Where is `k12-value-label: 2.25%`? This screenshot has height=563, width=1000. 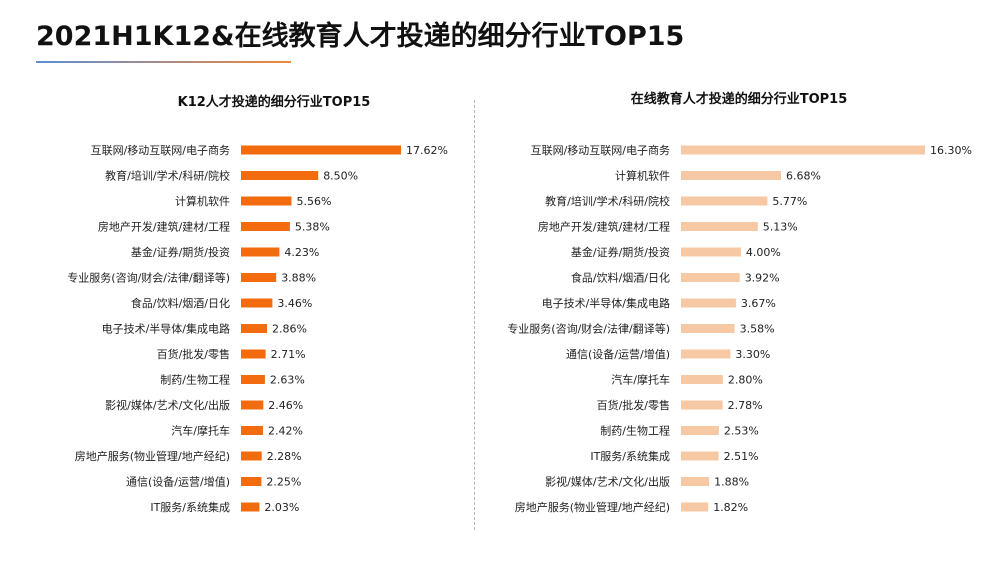
k12-value-label: 2.25% is located at coordinates (283, 482).